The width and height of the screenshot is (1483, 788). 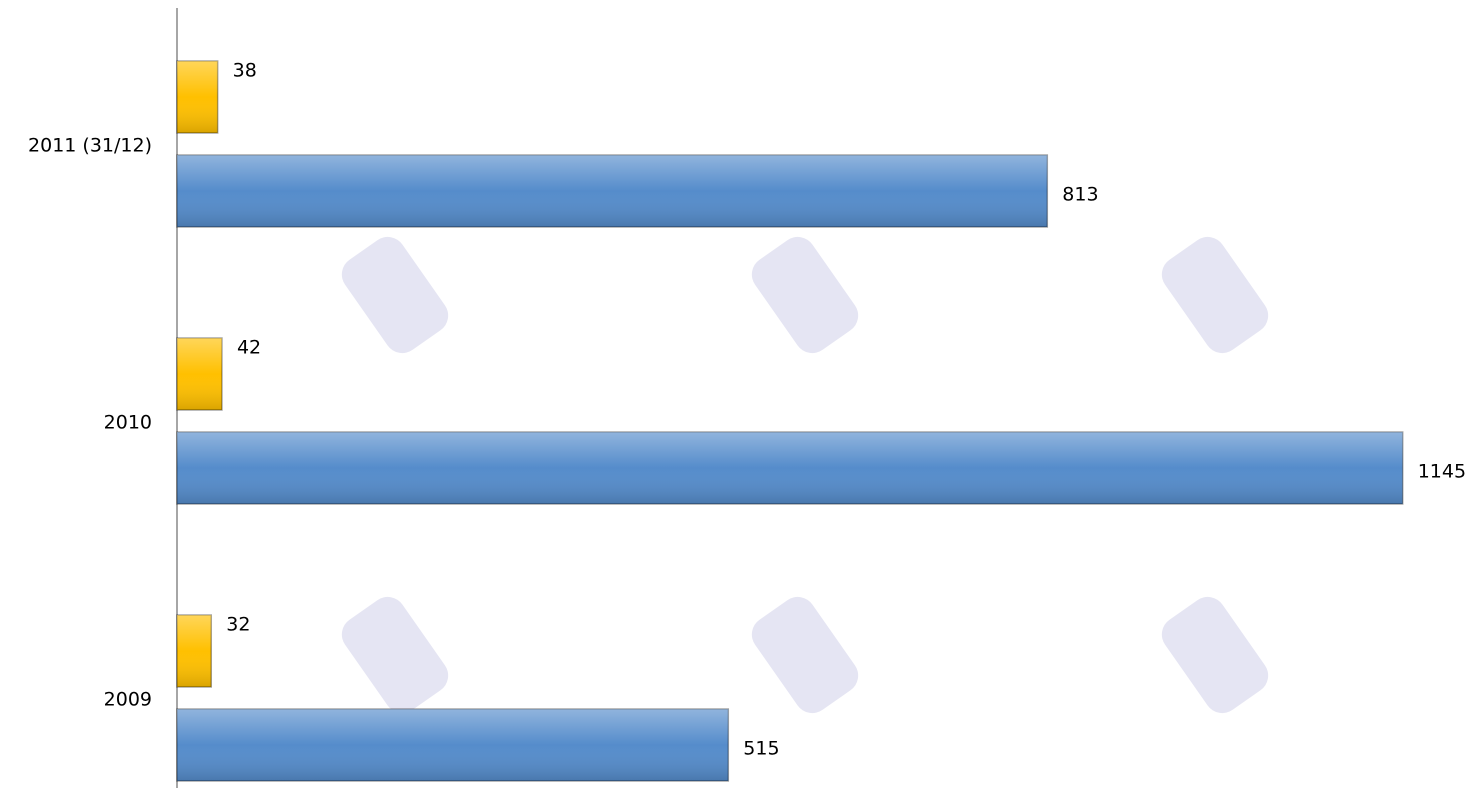 What do you see at coordinates (1080, 195) in the screenshot?
I see `data-label: 813` at bounding box center [1080, 195].